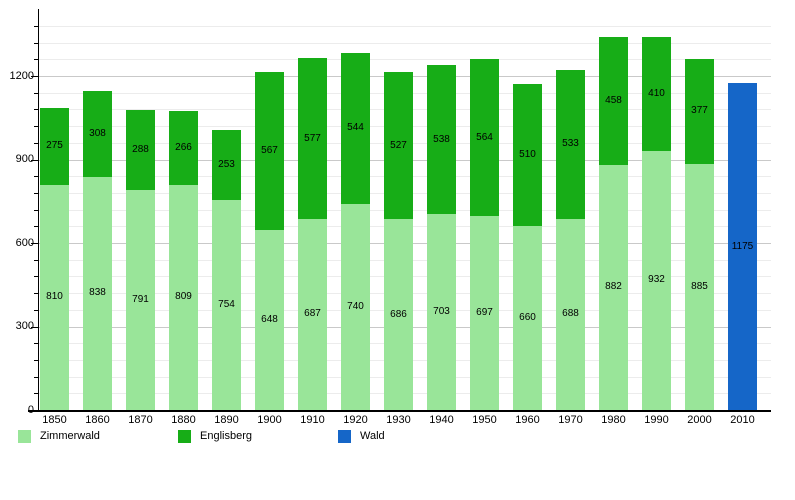 This screenshot has width=795, height=500. I want to click on x-tick-label-2010: 2010, so click(742, 420).